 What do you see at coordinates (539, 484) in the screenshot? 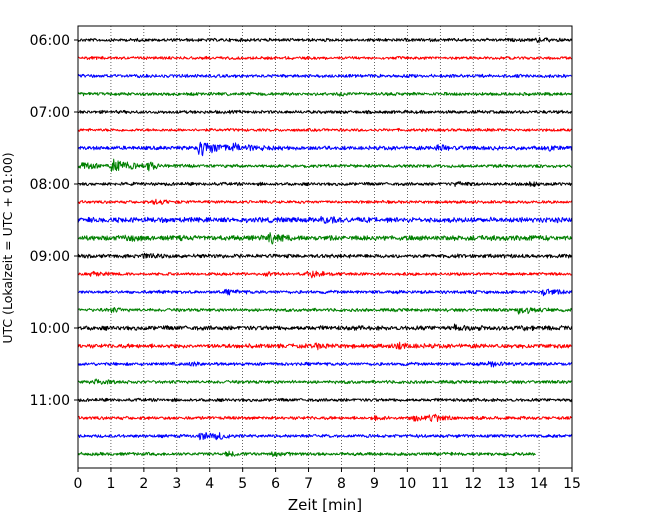
I see `x-tick-label: 14` at bounding box center [539, 484].